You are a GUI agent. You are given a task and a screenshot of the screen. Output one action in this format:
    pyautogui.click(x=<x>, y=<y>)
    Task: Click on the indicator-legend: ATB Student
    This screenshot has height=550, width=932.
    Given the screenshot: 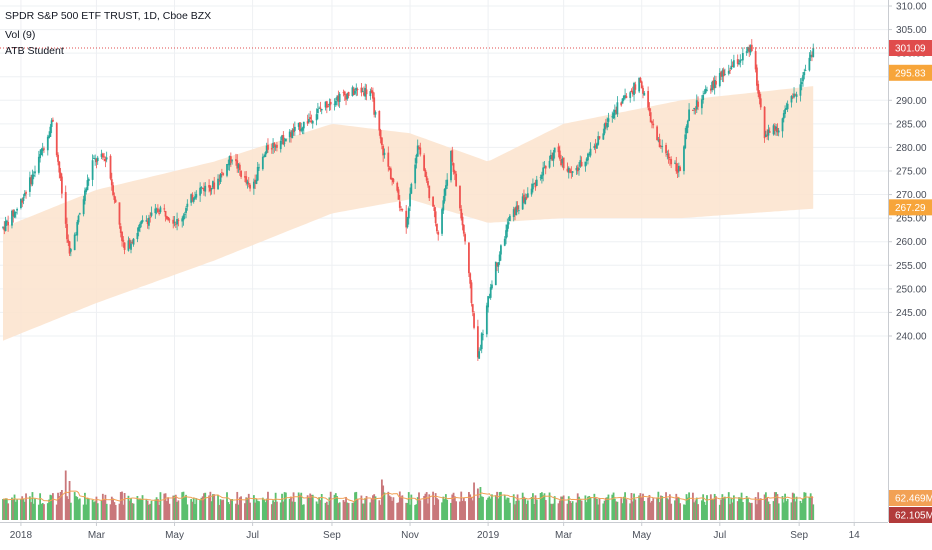 What is the action you would take?
    pyautogui.click(x=34, y=51)
    